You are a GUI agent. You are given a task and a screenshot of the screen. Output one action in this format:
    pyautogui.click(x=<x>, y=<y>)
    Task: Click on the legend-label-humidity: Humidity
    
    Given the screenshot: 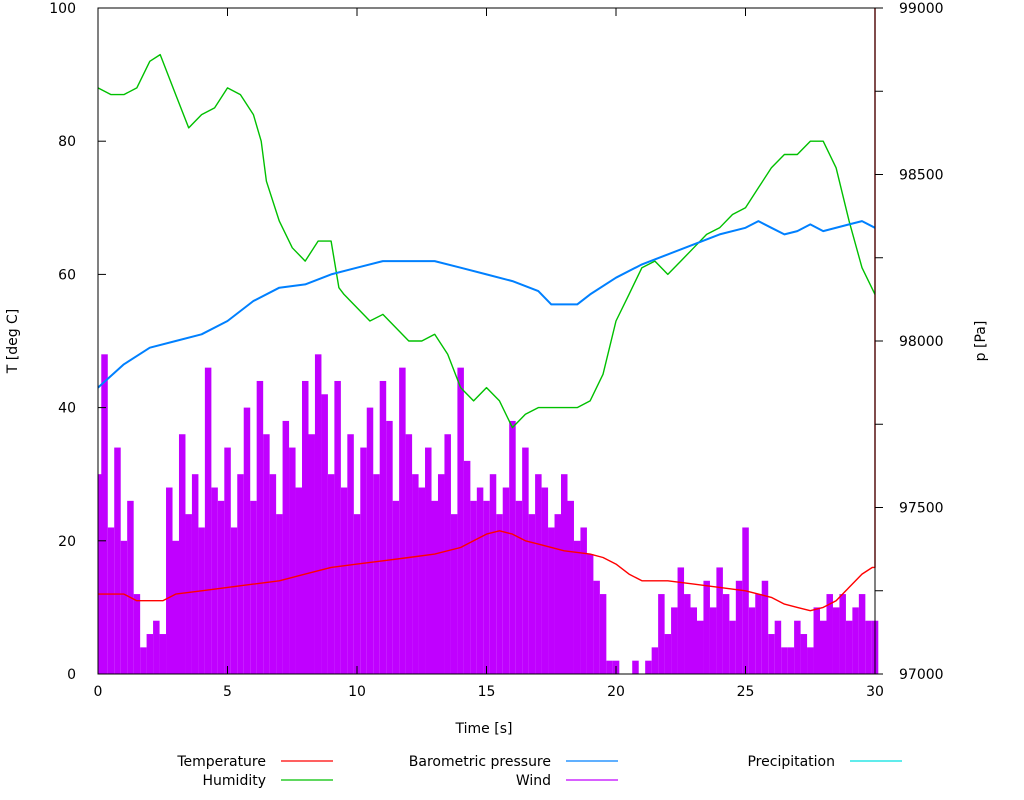 What is the action you would take?
    pyautogui.click(x=234, y=781)
    